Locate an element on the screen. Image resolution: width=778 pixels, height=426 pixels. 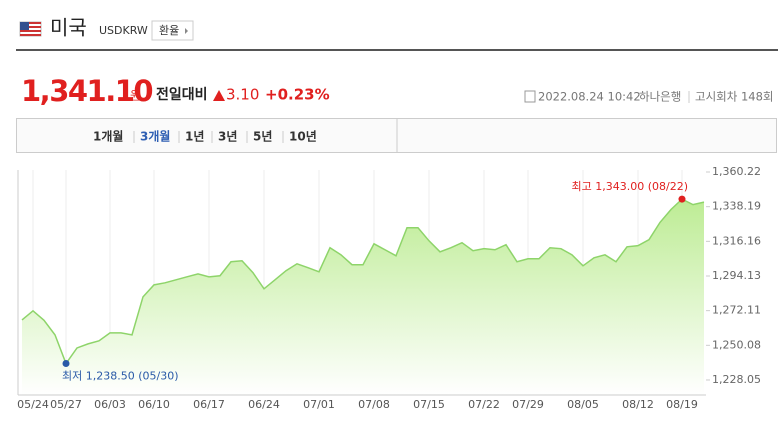
x-tick-label: 08/12 is located at coordinates (638, 404).